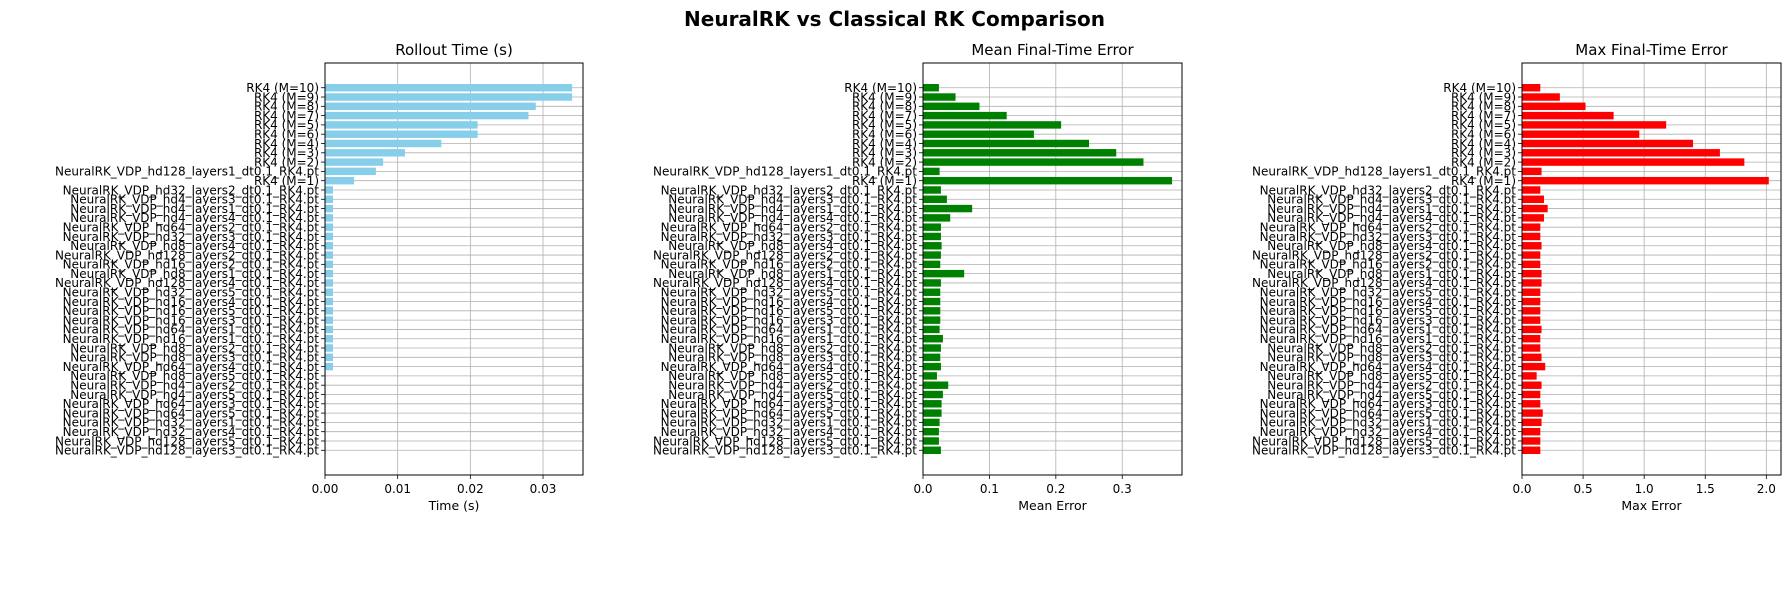  What do you see at coordinates (454, 505) in the screenshot?
I see `x-axis-label: Time (s)` at bounding box center [454, 505].